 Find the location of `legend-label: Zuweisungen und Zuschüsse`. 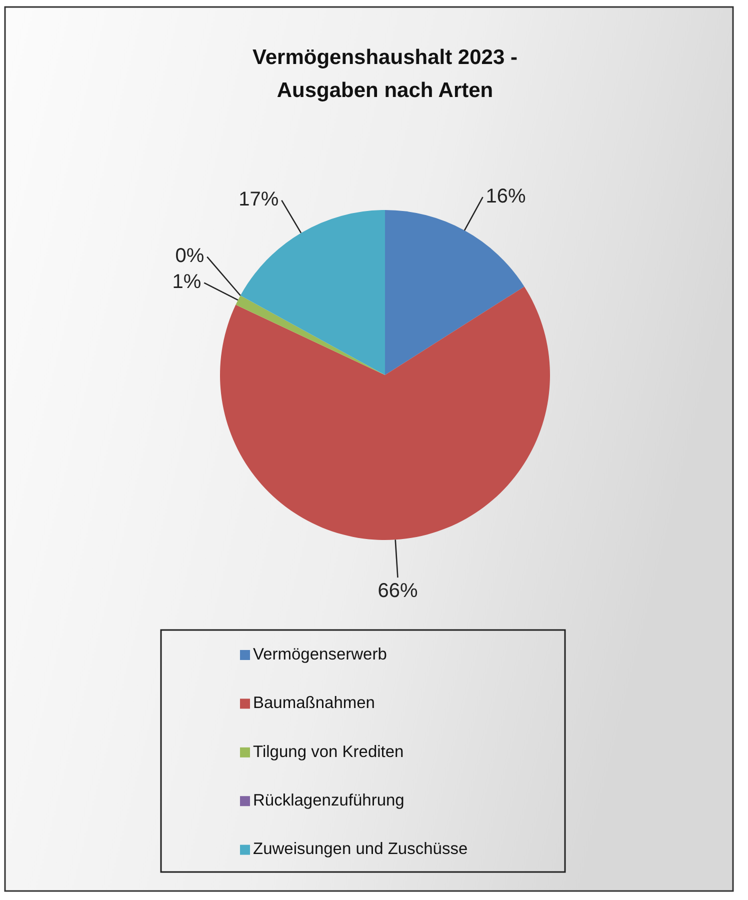

legend-label: Zuweisungen und Zuschüsse is located at coordinates (360, 849).